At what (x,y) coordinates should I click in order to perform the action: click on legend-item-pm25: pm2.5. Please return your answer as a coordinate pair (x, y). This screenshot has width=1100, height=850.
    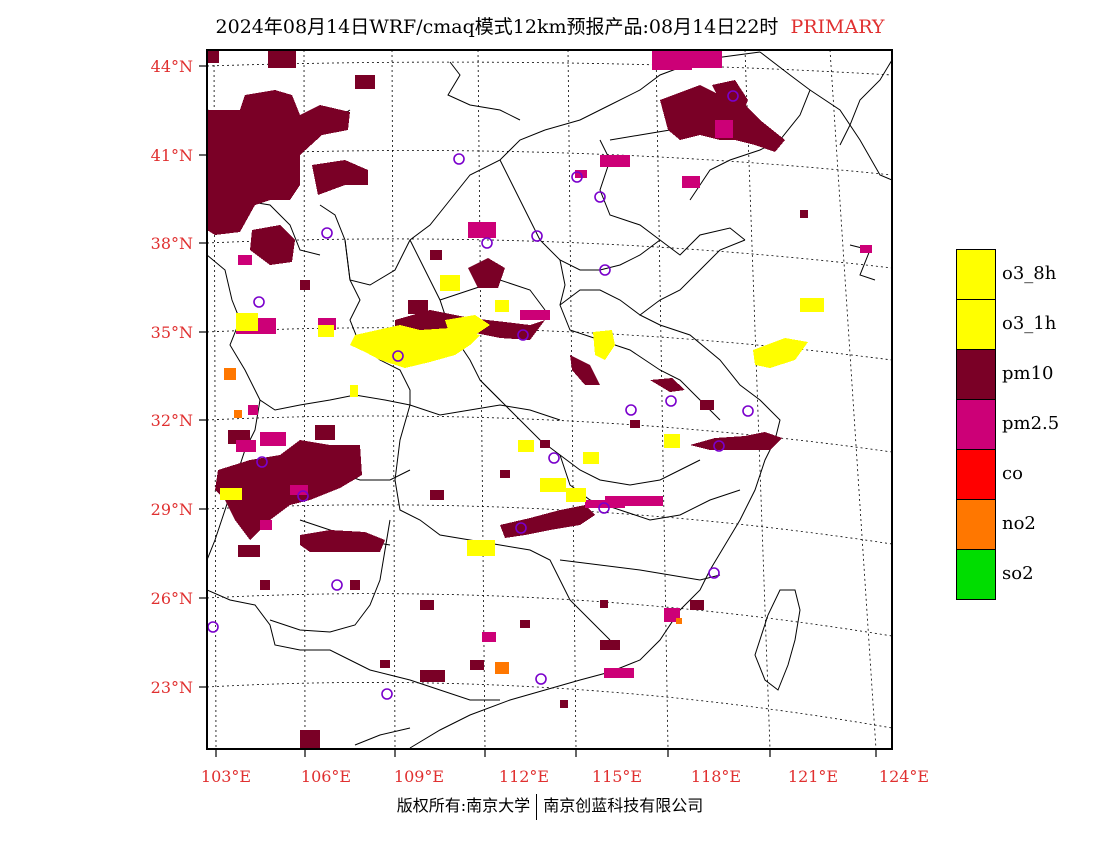
    Looking at the image, I should click on (1026, 424).